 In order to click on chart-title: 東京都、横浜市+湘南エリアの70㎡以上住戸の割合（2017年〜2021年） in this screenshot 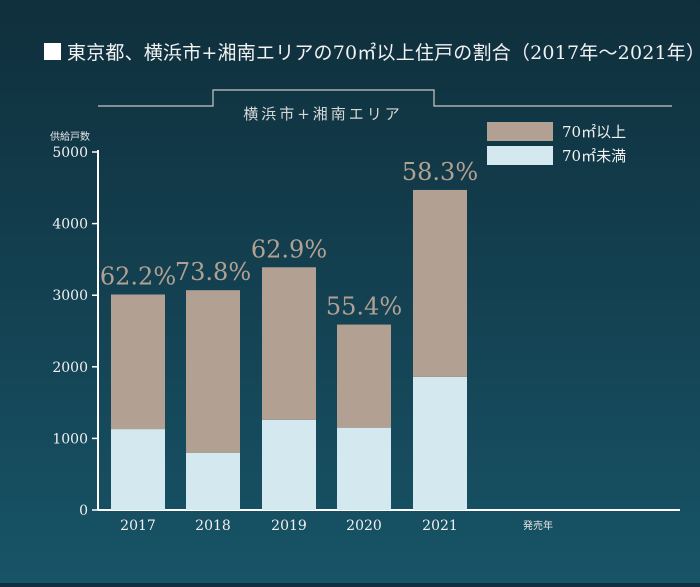, I will do `click(372, 51)`.